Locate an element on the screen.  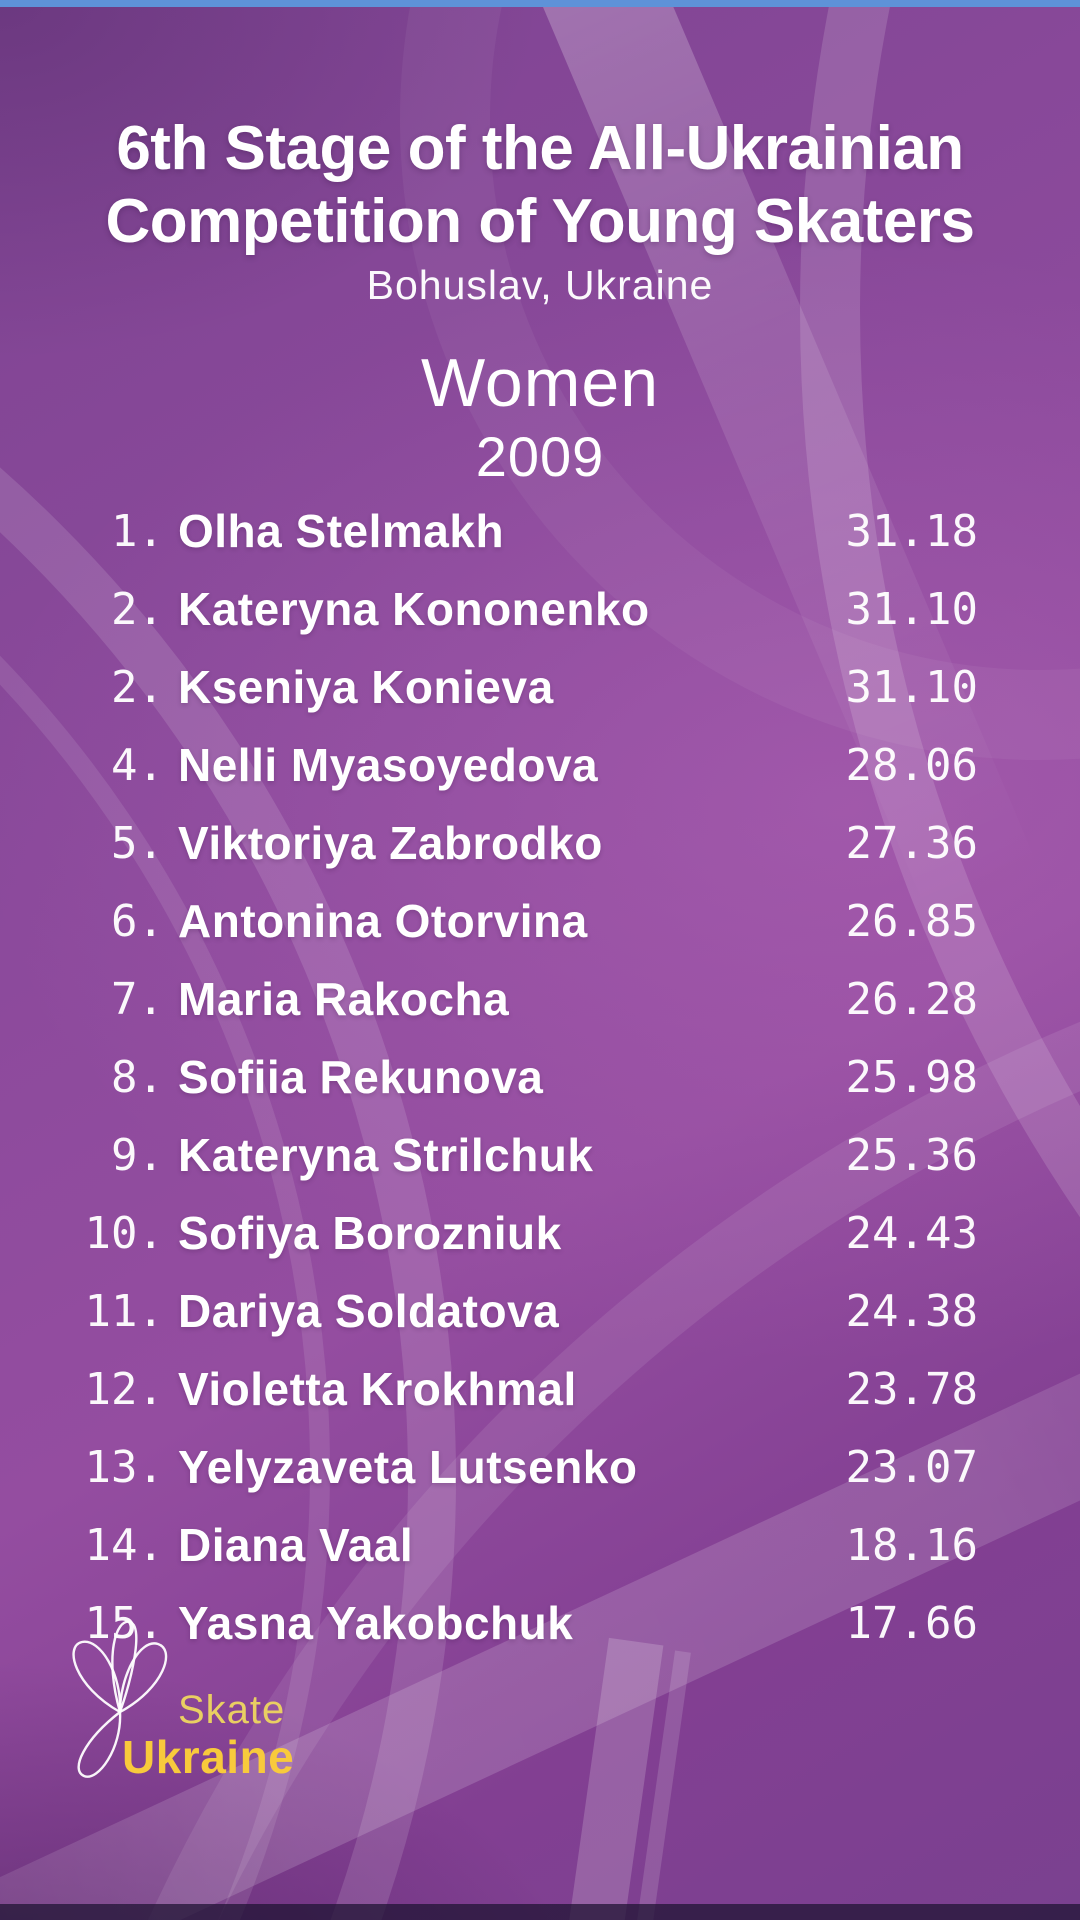
result-row: 6. Antonina Otorvina 26.85 is located at coordinates (519, 921).